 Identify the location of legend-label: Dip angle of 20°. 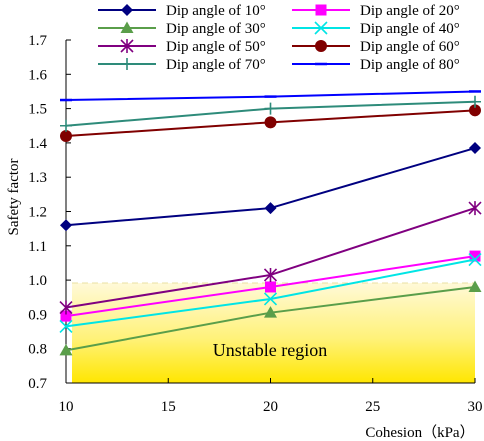
(410, 11).